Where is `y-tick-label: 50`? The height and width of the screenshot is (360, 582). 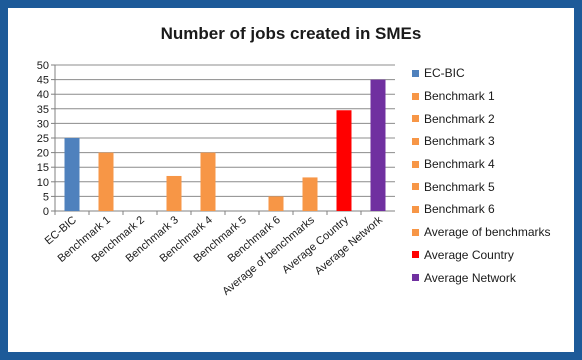
y-tick-label: 50 is located at coordinates (43, 66).